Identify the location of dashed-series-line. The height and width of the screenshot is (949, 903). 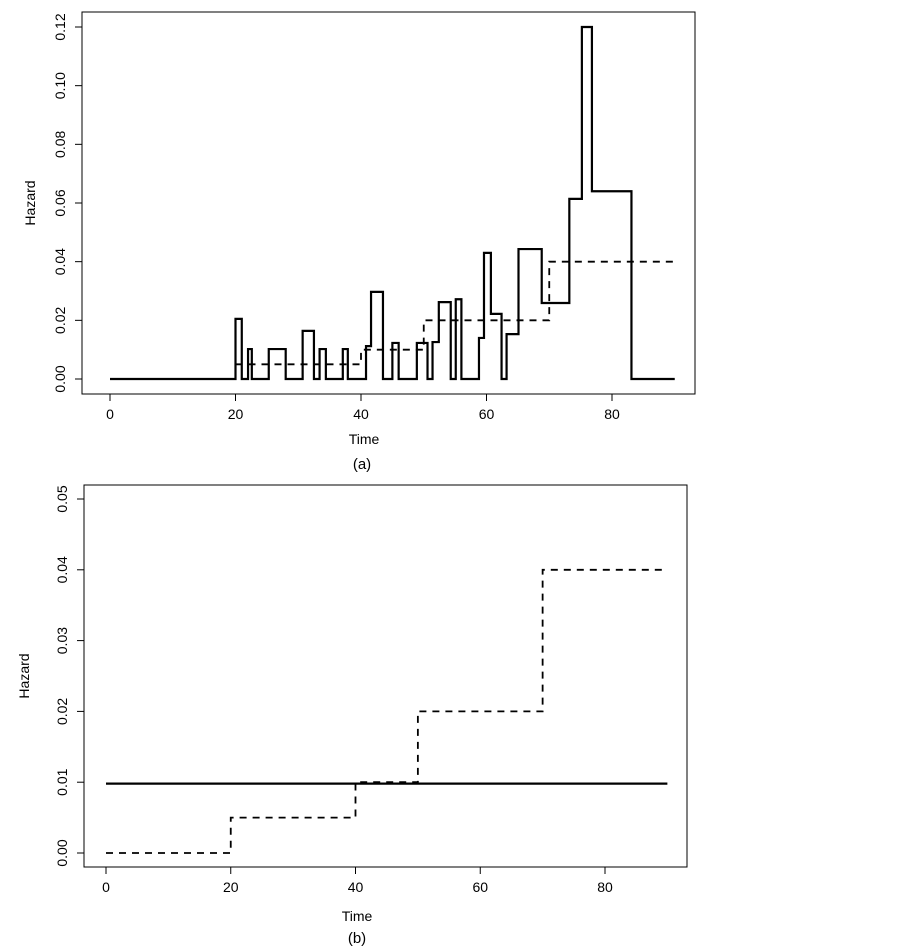
(455, 313).